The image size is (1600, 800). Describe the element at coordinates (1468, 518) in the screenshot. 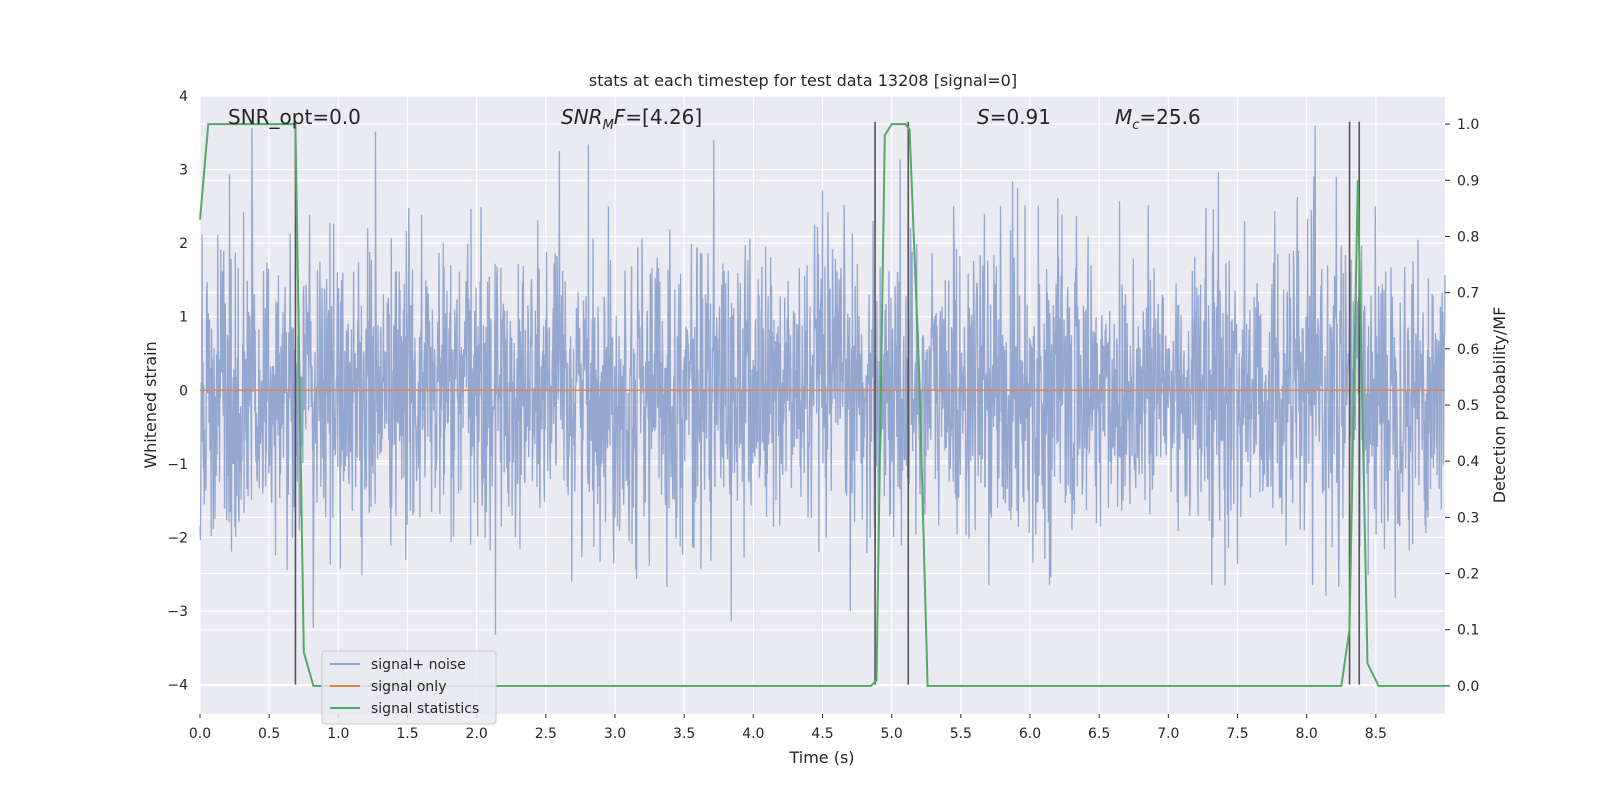

I see `y2-tick-label: 0.3` at that location.